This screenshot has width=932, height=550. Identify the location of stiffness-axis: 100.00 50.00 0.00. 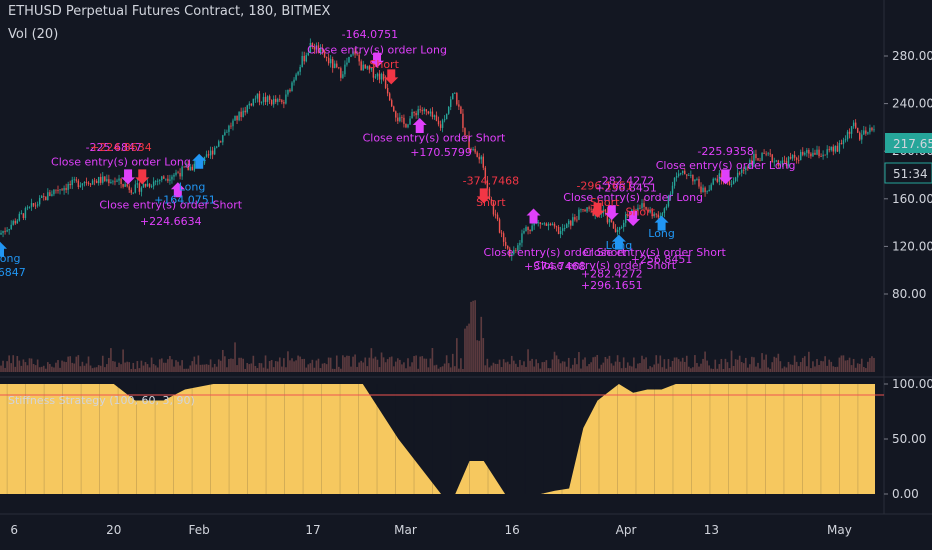
(908, 439).